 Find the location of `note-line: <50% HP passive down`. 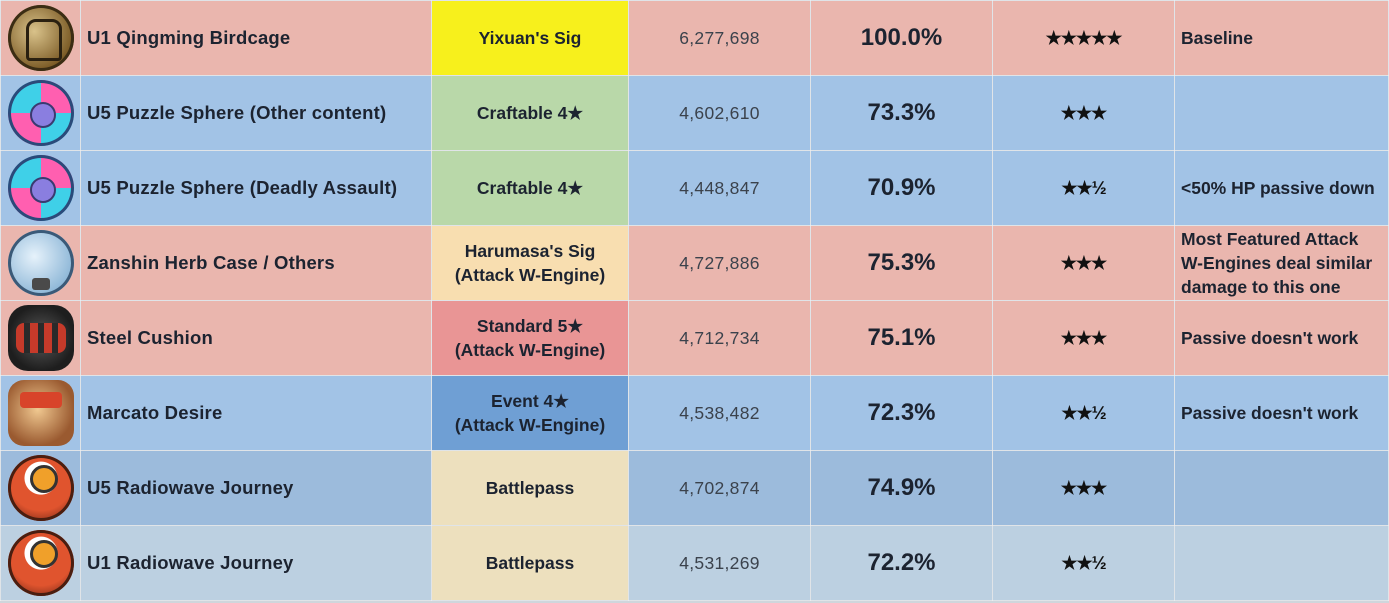

note-line: <50% HP passive down is located at coordinates (1278, 188).